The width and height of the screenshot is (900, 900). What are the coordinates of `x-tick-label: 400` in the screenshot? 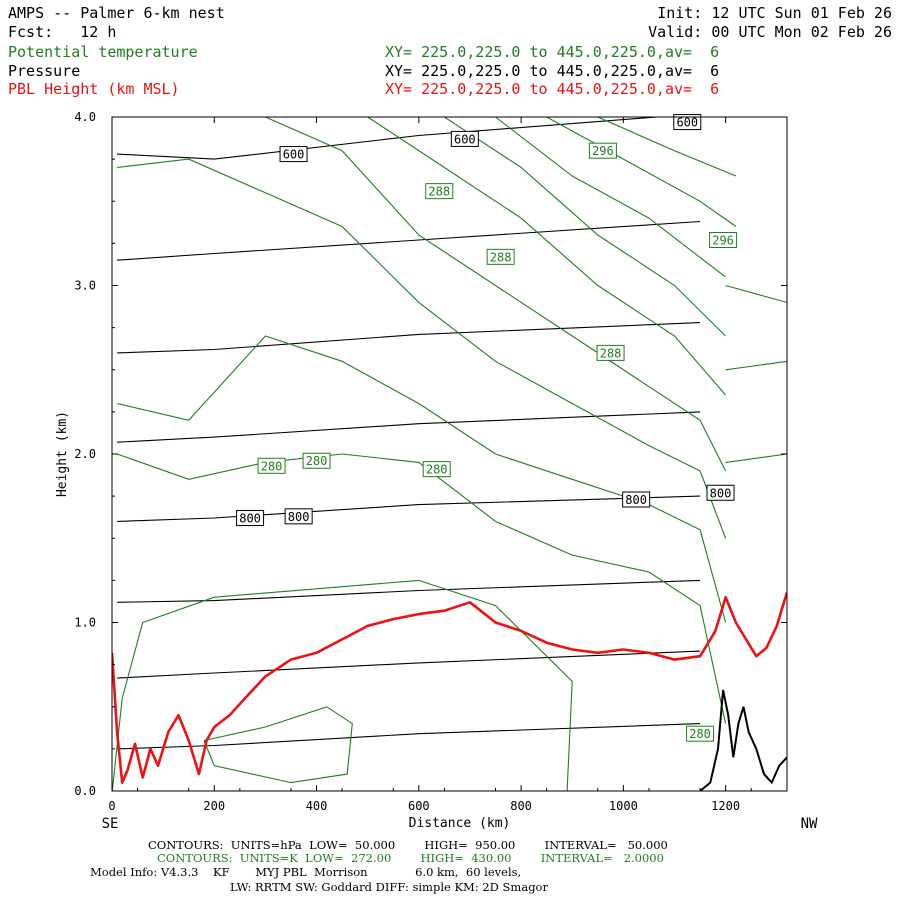 It's located at (317, 806).